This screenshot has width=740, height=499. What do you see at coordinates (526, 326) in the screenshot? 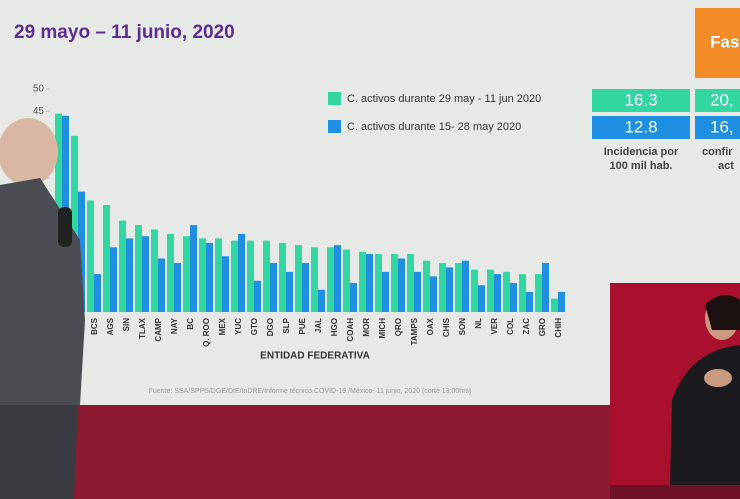
I see `x-tick-label: ZAC` at bounding box center [526, 326].